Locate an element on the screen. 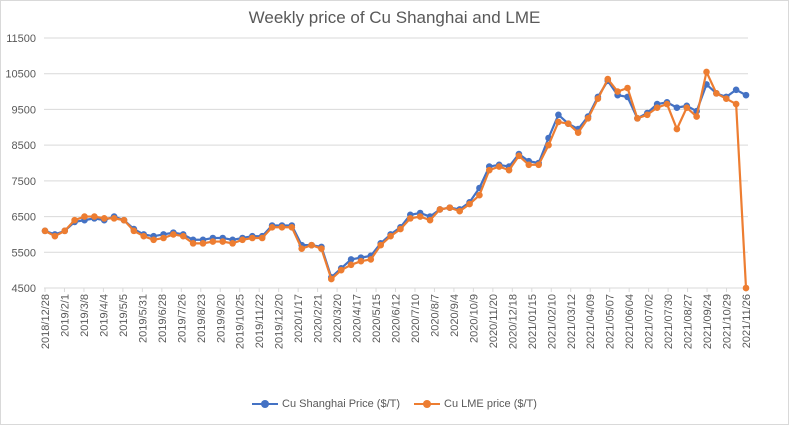 The height and width of the screenshot is (425, 789). x-tick-label: 2018/12/28 is located at coordinates (46, 321).